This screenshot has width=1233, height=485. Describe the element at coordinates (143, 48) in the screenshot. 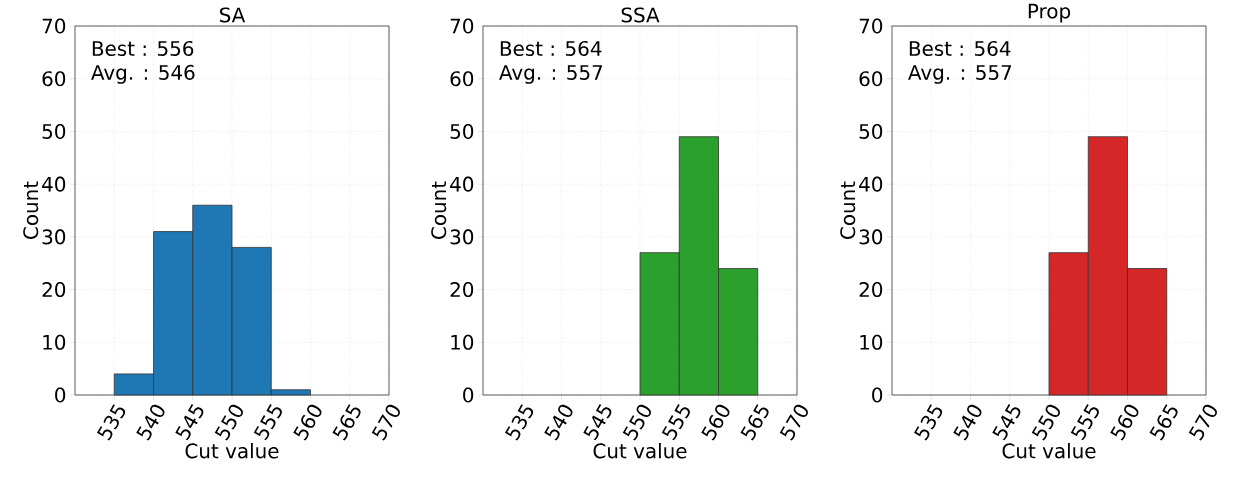

I see `annotation: Best : 556` at that location.